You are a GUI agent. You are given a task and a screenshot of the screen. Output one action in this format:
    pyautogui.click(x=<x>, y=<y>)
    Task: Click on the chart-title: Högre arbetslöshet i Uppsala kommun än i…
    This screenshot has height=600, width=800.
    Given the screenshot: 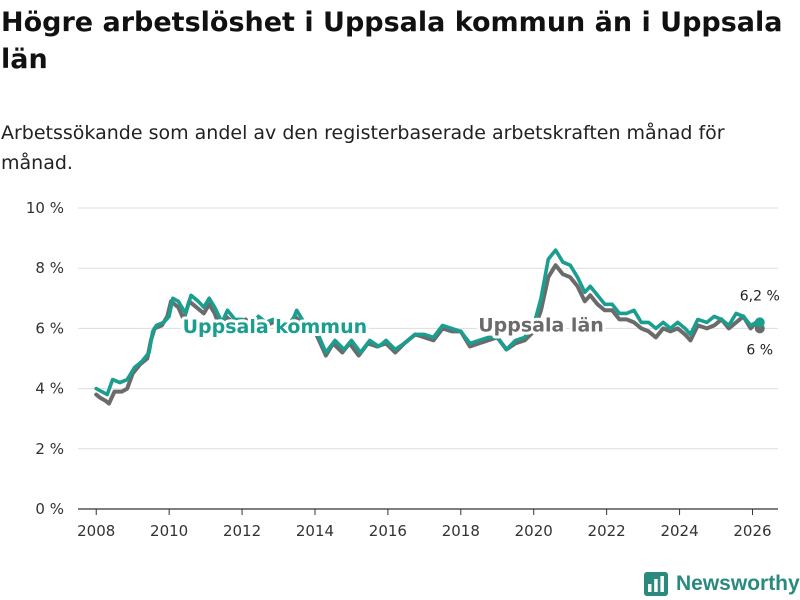 What is the action you would take?
    pyautogui.click(x=392, y=41)
    